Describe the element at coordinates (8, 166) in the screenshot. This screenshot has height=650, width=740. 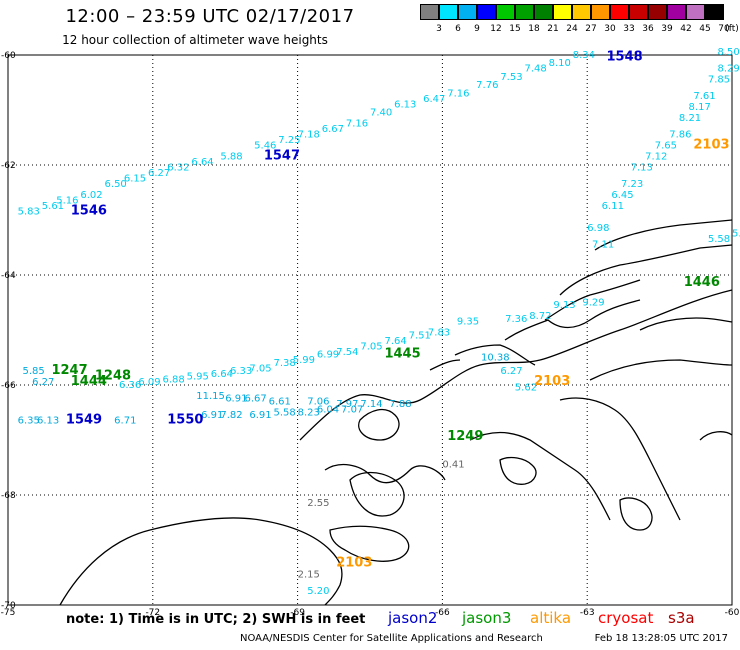
I see `lat-tick-label: -62` at that location.